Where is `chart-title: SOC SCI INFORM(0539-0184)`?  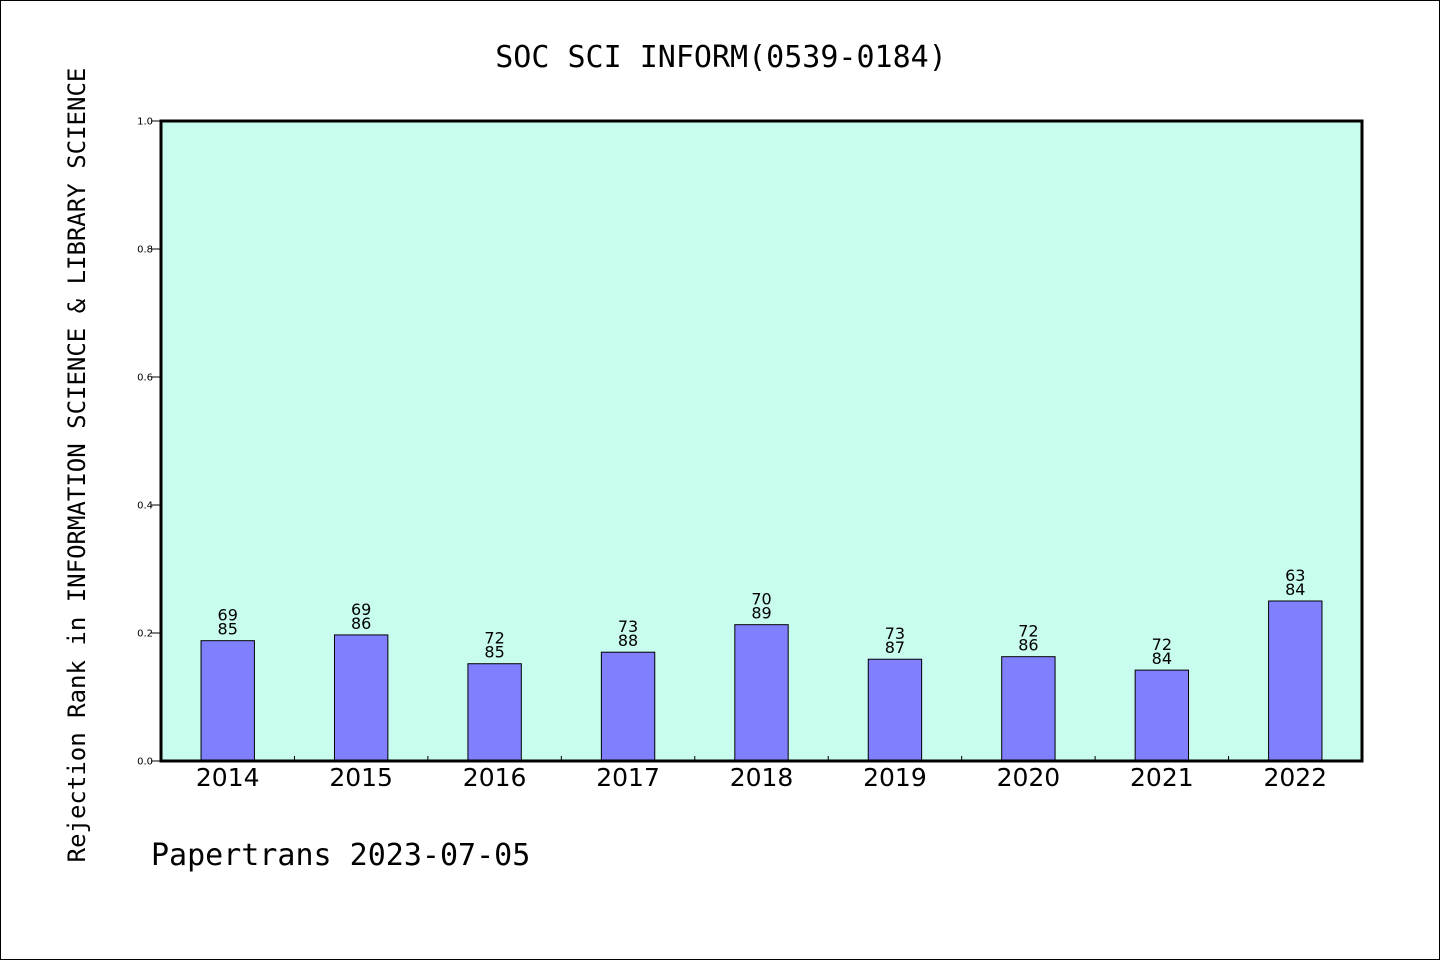 chart-title: SOC SCI INFORM(0539-0184) is located at coordinates (721, 57).